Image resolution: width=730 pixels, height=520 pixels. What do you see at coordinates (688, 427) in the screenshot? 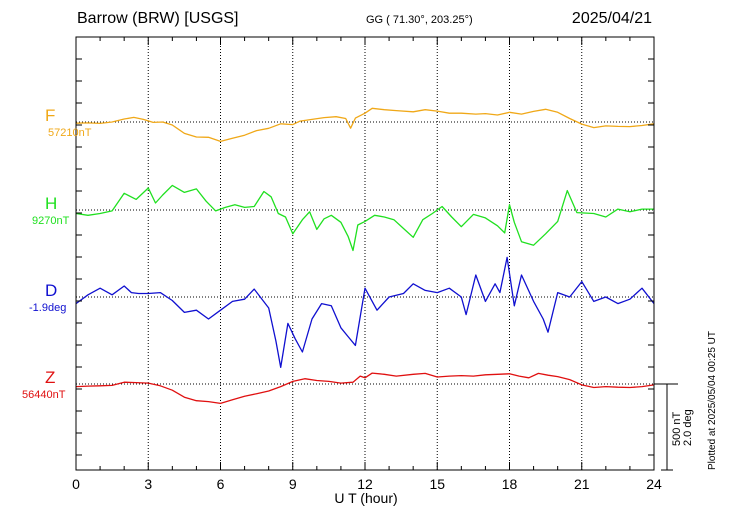
I see `scale-label-deg: 2.0 deg` at bounding box center [688, 427].